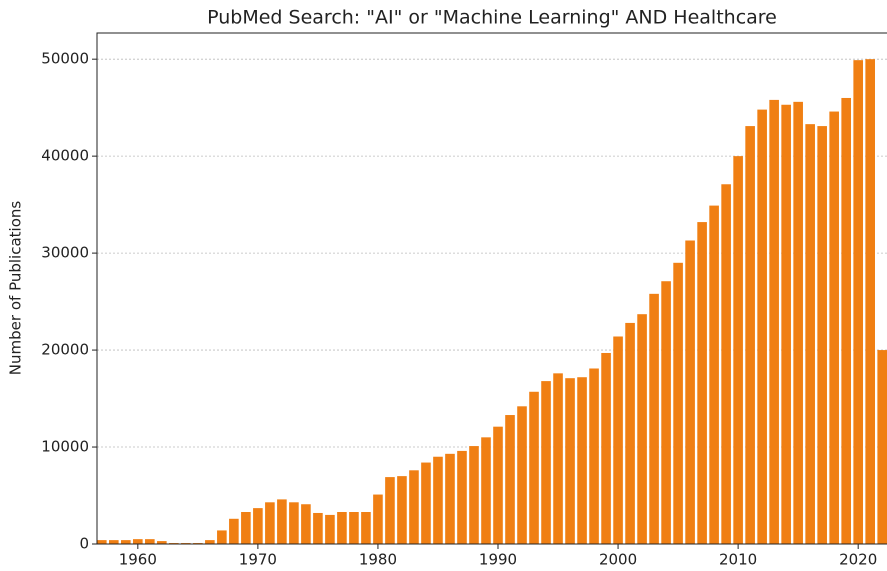  Describe the element at coordinates (618, 560) in the screenshot. I see `x-tick-label: 2000` at that location.